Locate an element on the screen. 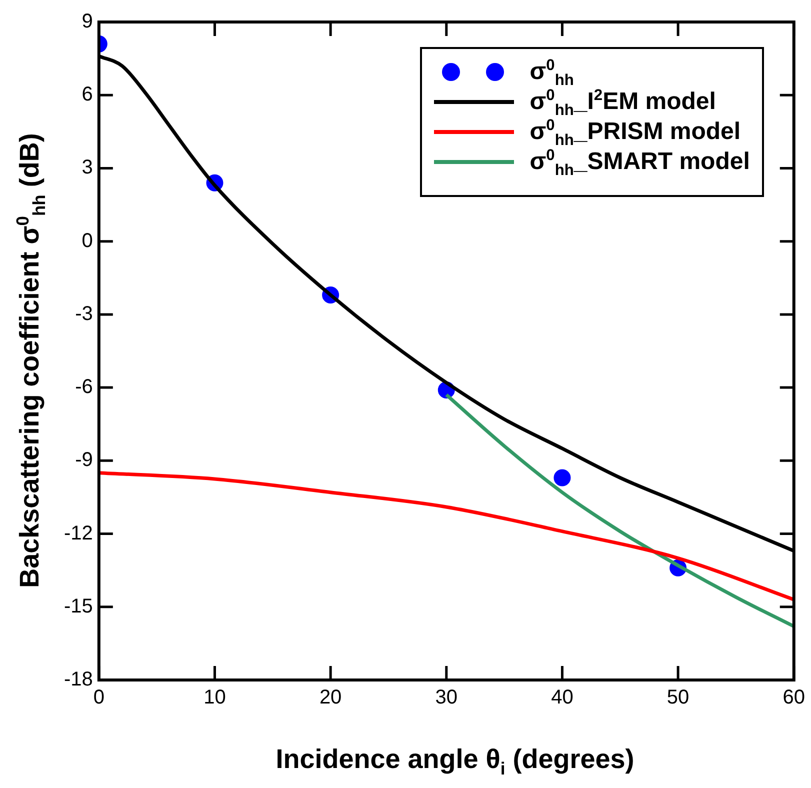 The height and width of the screenshot is (788, 811). x-tick-label: 20 is located at coordinates (330, 697).